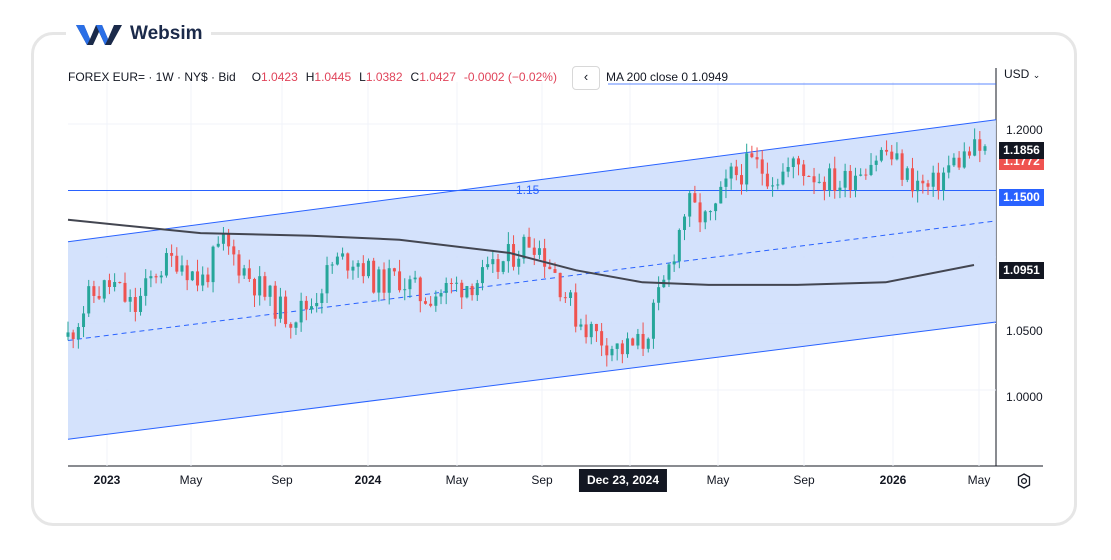 The height and width of the screenshot is (560, 1111). I want to click on brand-logo: Websim, so click(138, 34).